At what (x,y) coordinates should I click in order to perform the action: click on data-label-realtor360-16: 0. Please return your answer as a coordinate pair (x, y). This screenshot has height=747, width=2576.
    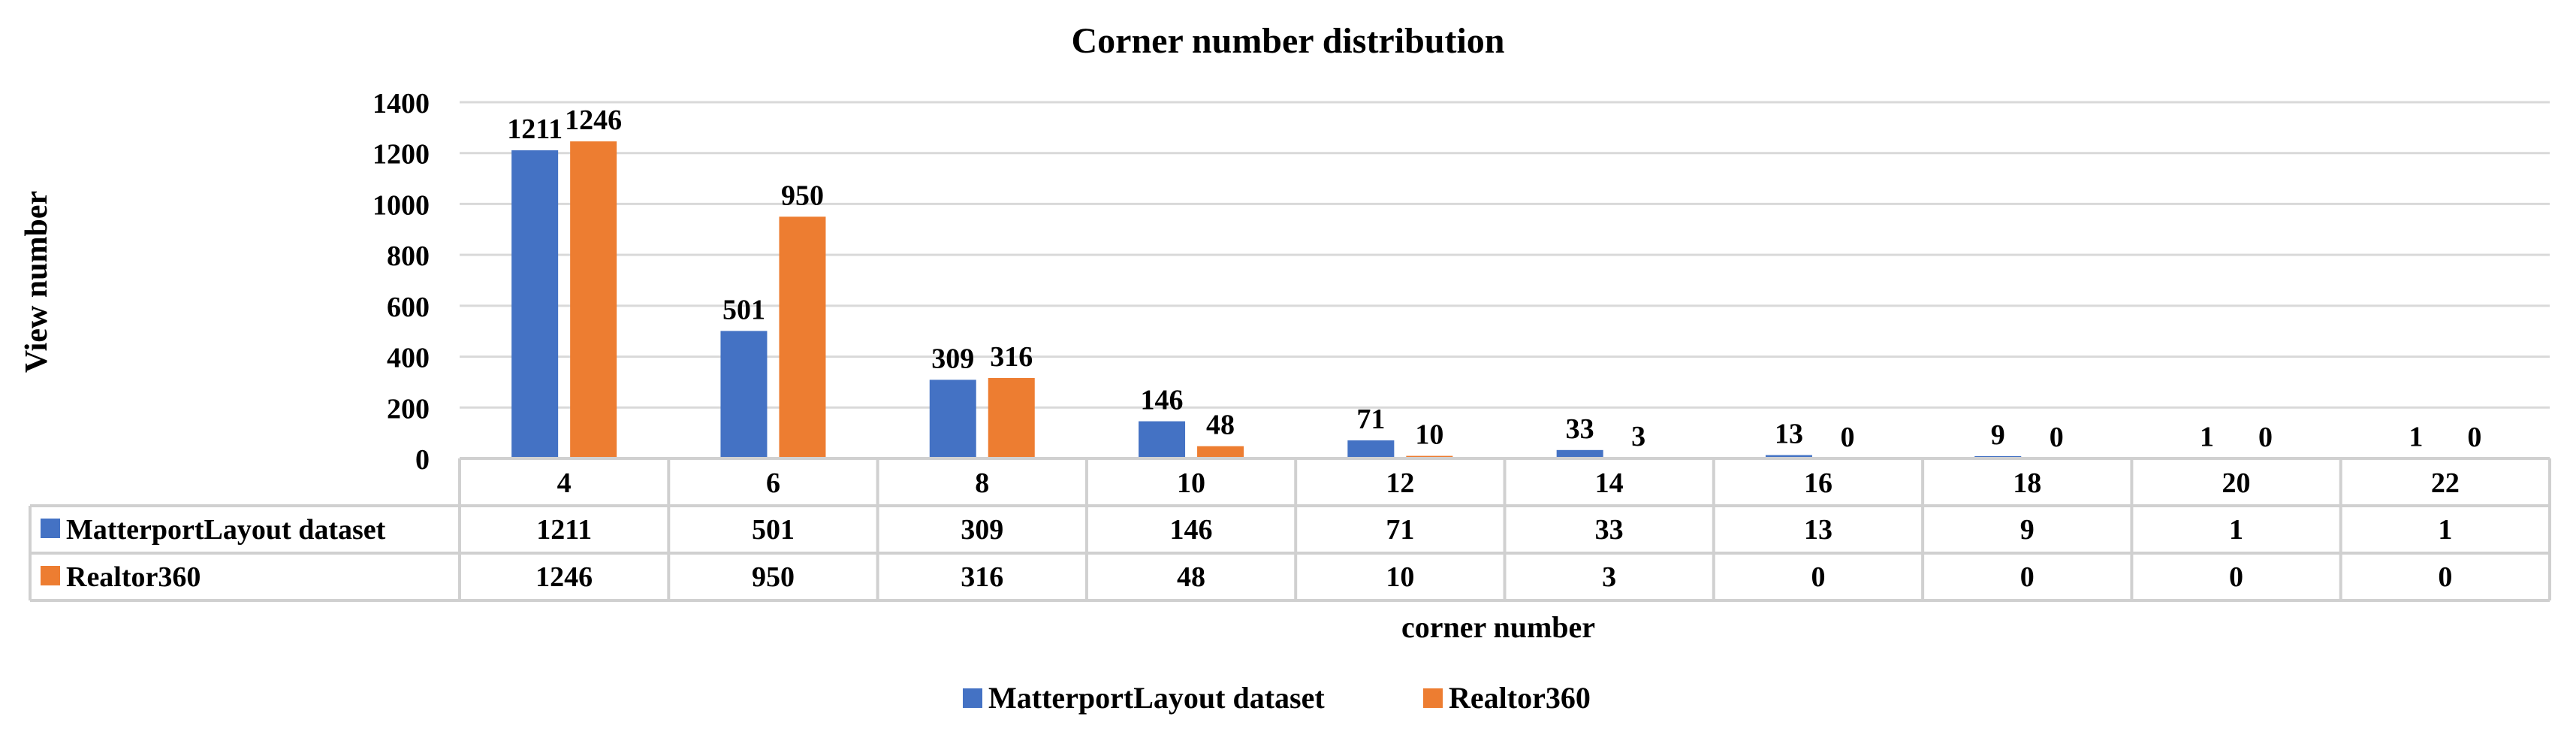
    Looking at the image, I should click on (1847, 437).